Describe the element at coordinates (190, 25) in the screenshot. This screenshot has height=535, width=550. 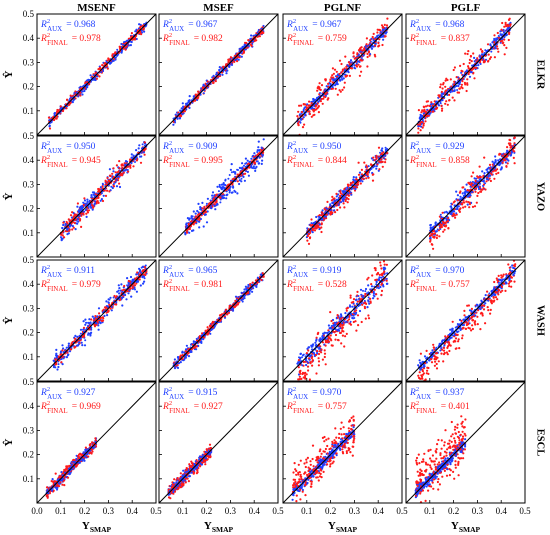
I see `r2-aux-label: R2 AUX = 0.967` at that location.